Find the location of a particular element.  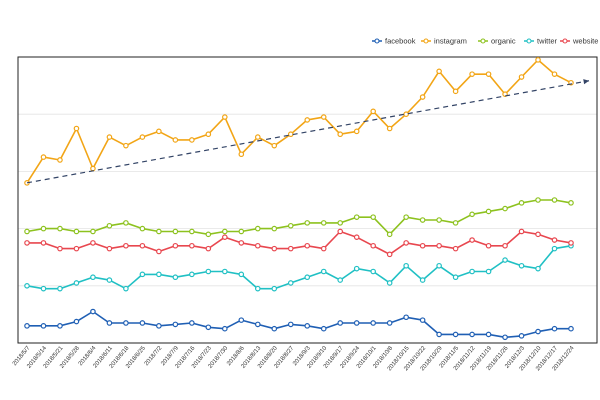

legend-marker-dot-facebook is located at coordinates (377, 41).